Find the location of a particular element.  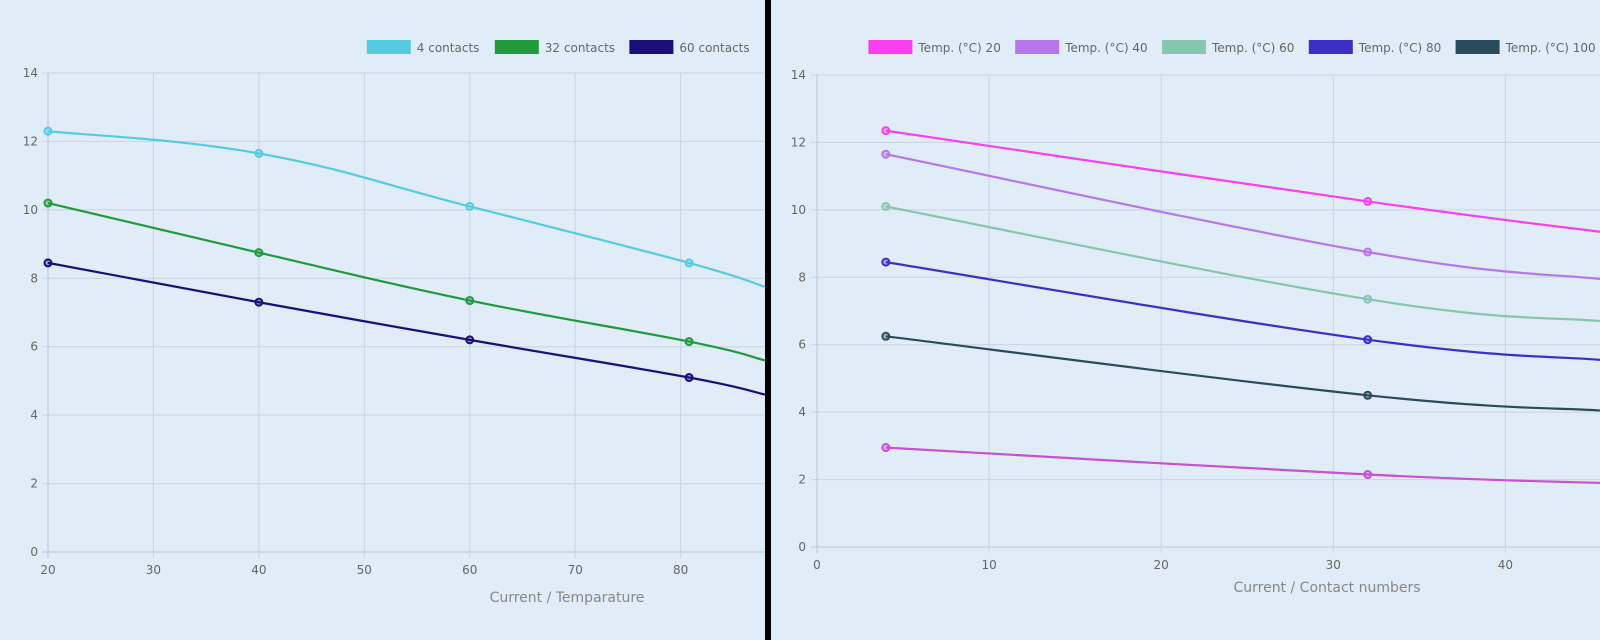

legend-label: Temp. (°C) 100 is located at coordinates (1550, 48).